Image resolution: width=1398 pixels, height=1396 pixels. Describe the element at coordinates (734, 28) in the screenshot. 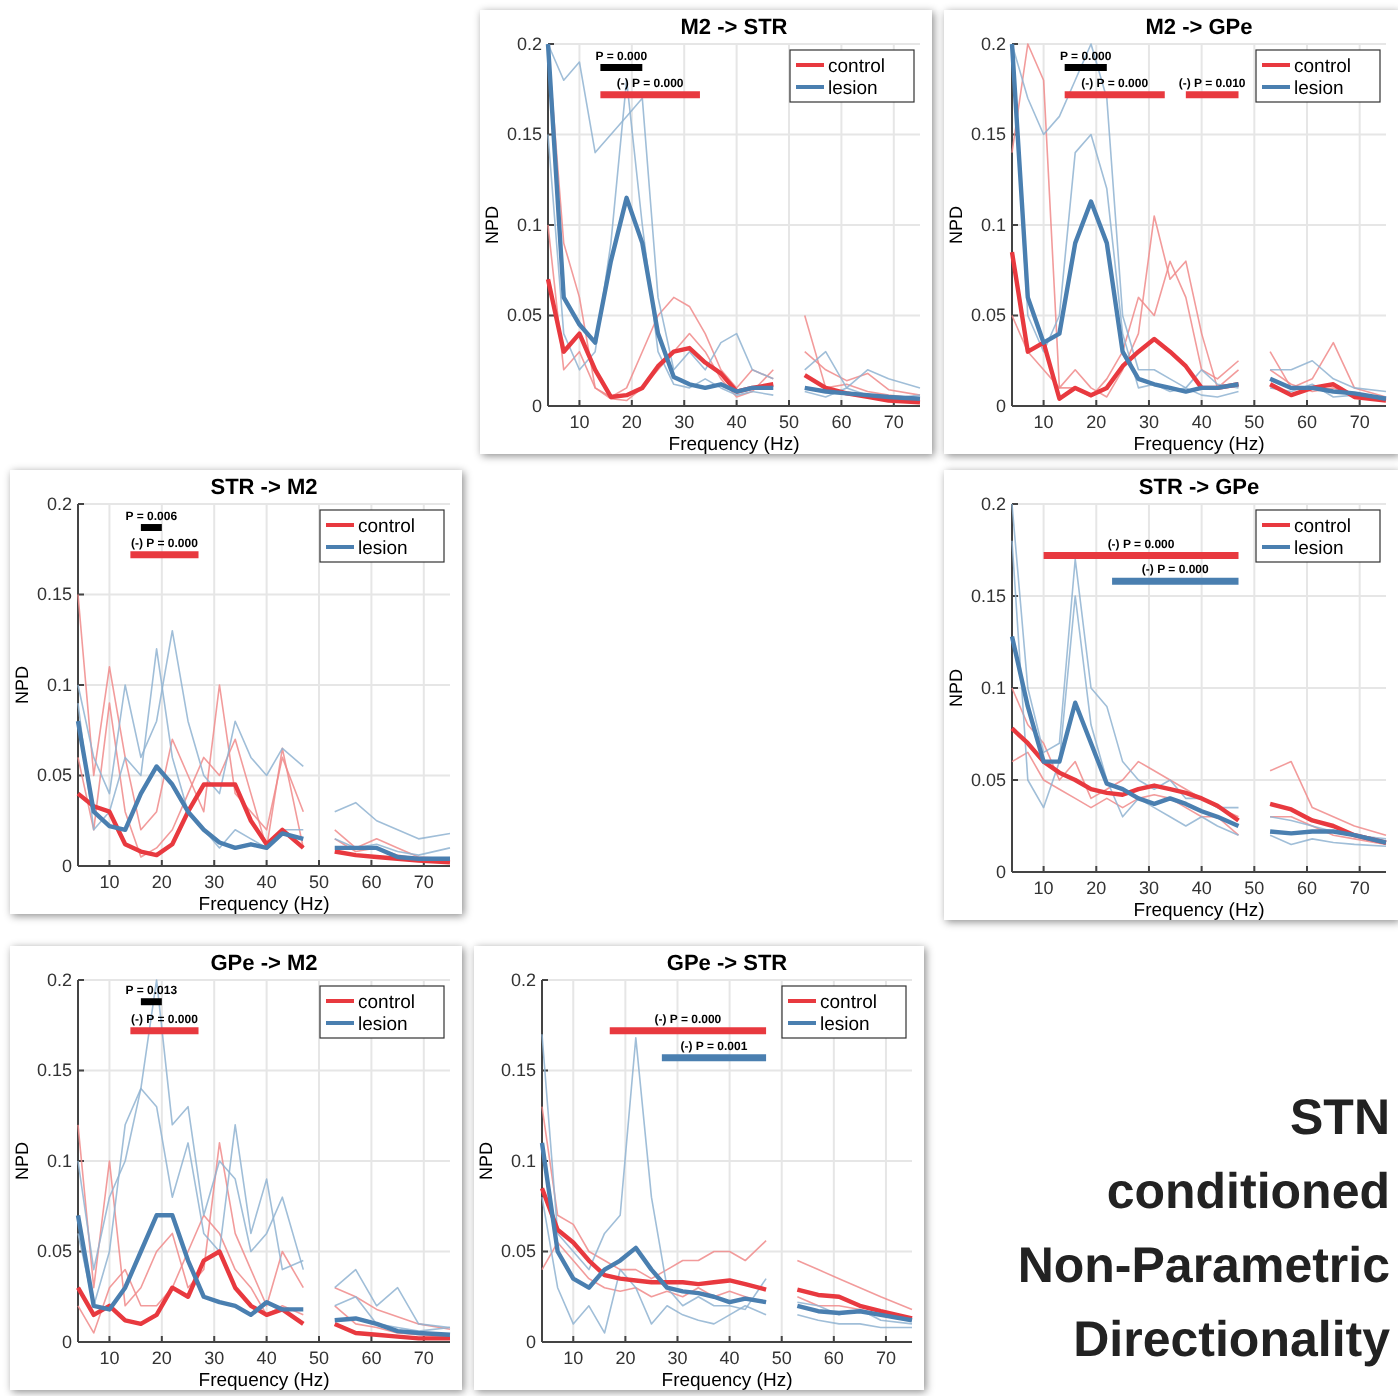

I see `chart-title: M2 -> STR` at that location.